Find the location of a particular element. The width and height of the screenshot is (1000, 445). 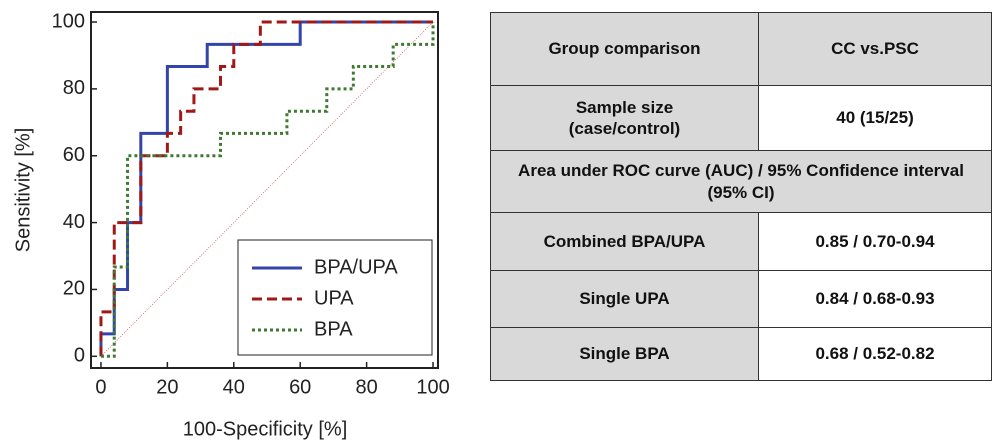

row: Combined BPA/UPA 0.85 / 0.70-0.94 is located at coordinates (741, 241).